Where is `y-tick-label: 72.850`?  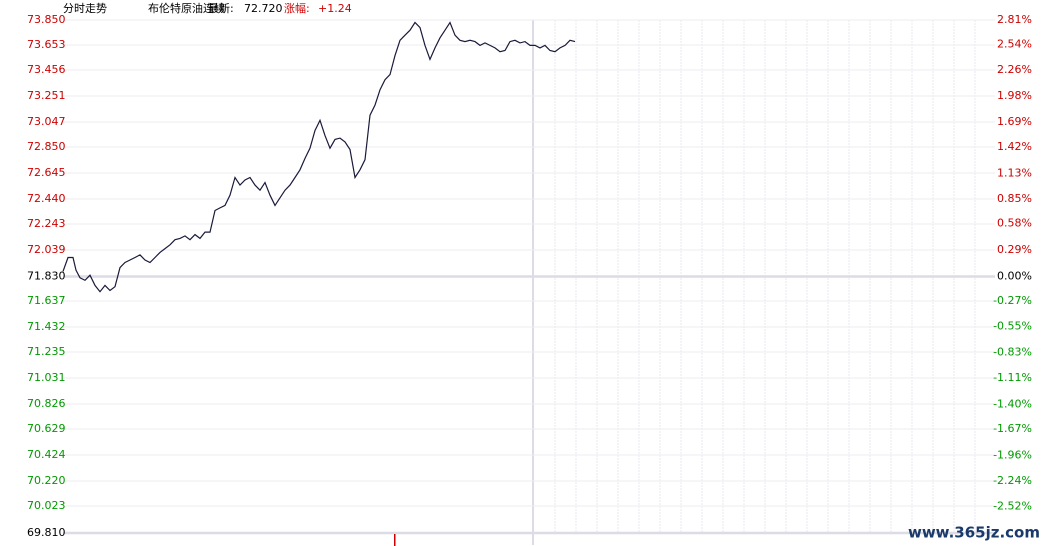 y-tick-label: 72.850 is located at coordinates (46, 146).